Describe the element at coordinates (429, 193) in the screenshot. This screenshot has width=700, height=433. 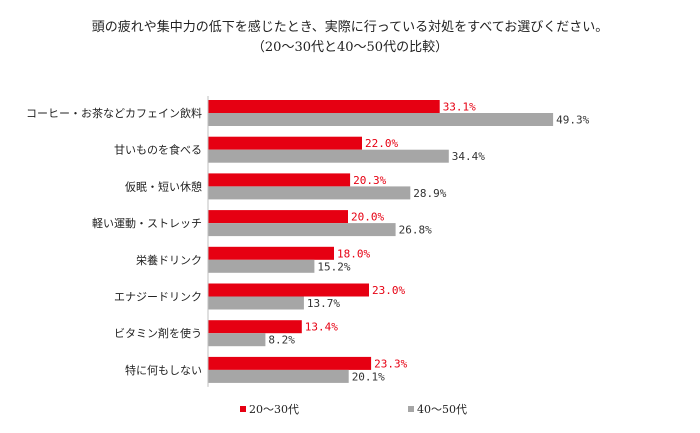
I see `data-label: 28.9%` at that location.